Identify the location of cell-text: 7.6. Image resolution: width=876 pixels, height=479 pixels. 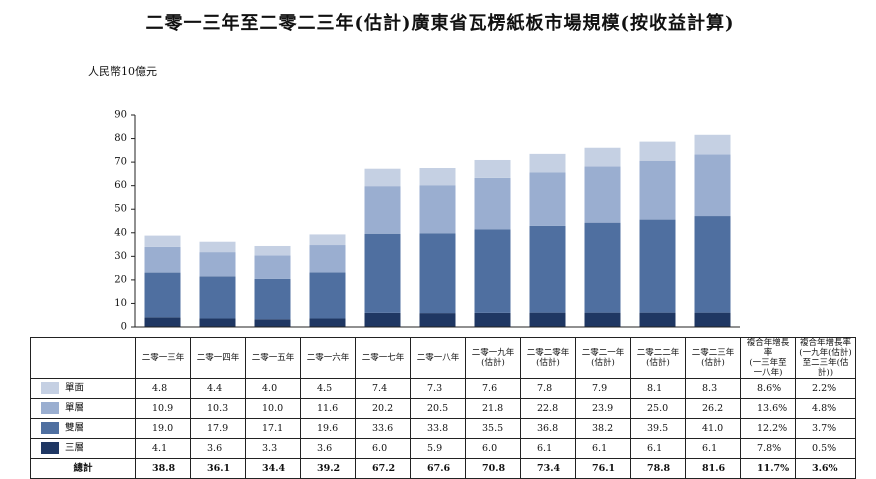
(490, 388).